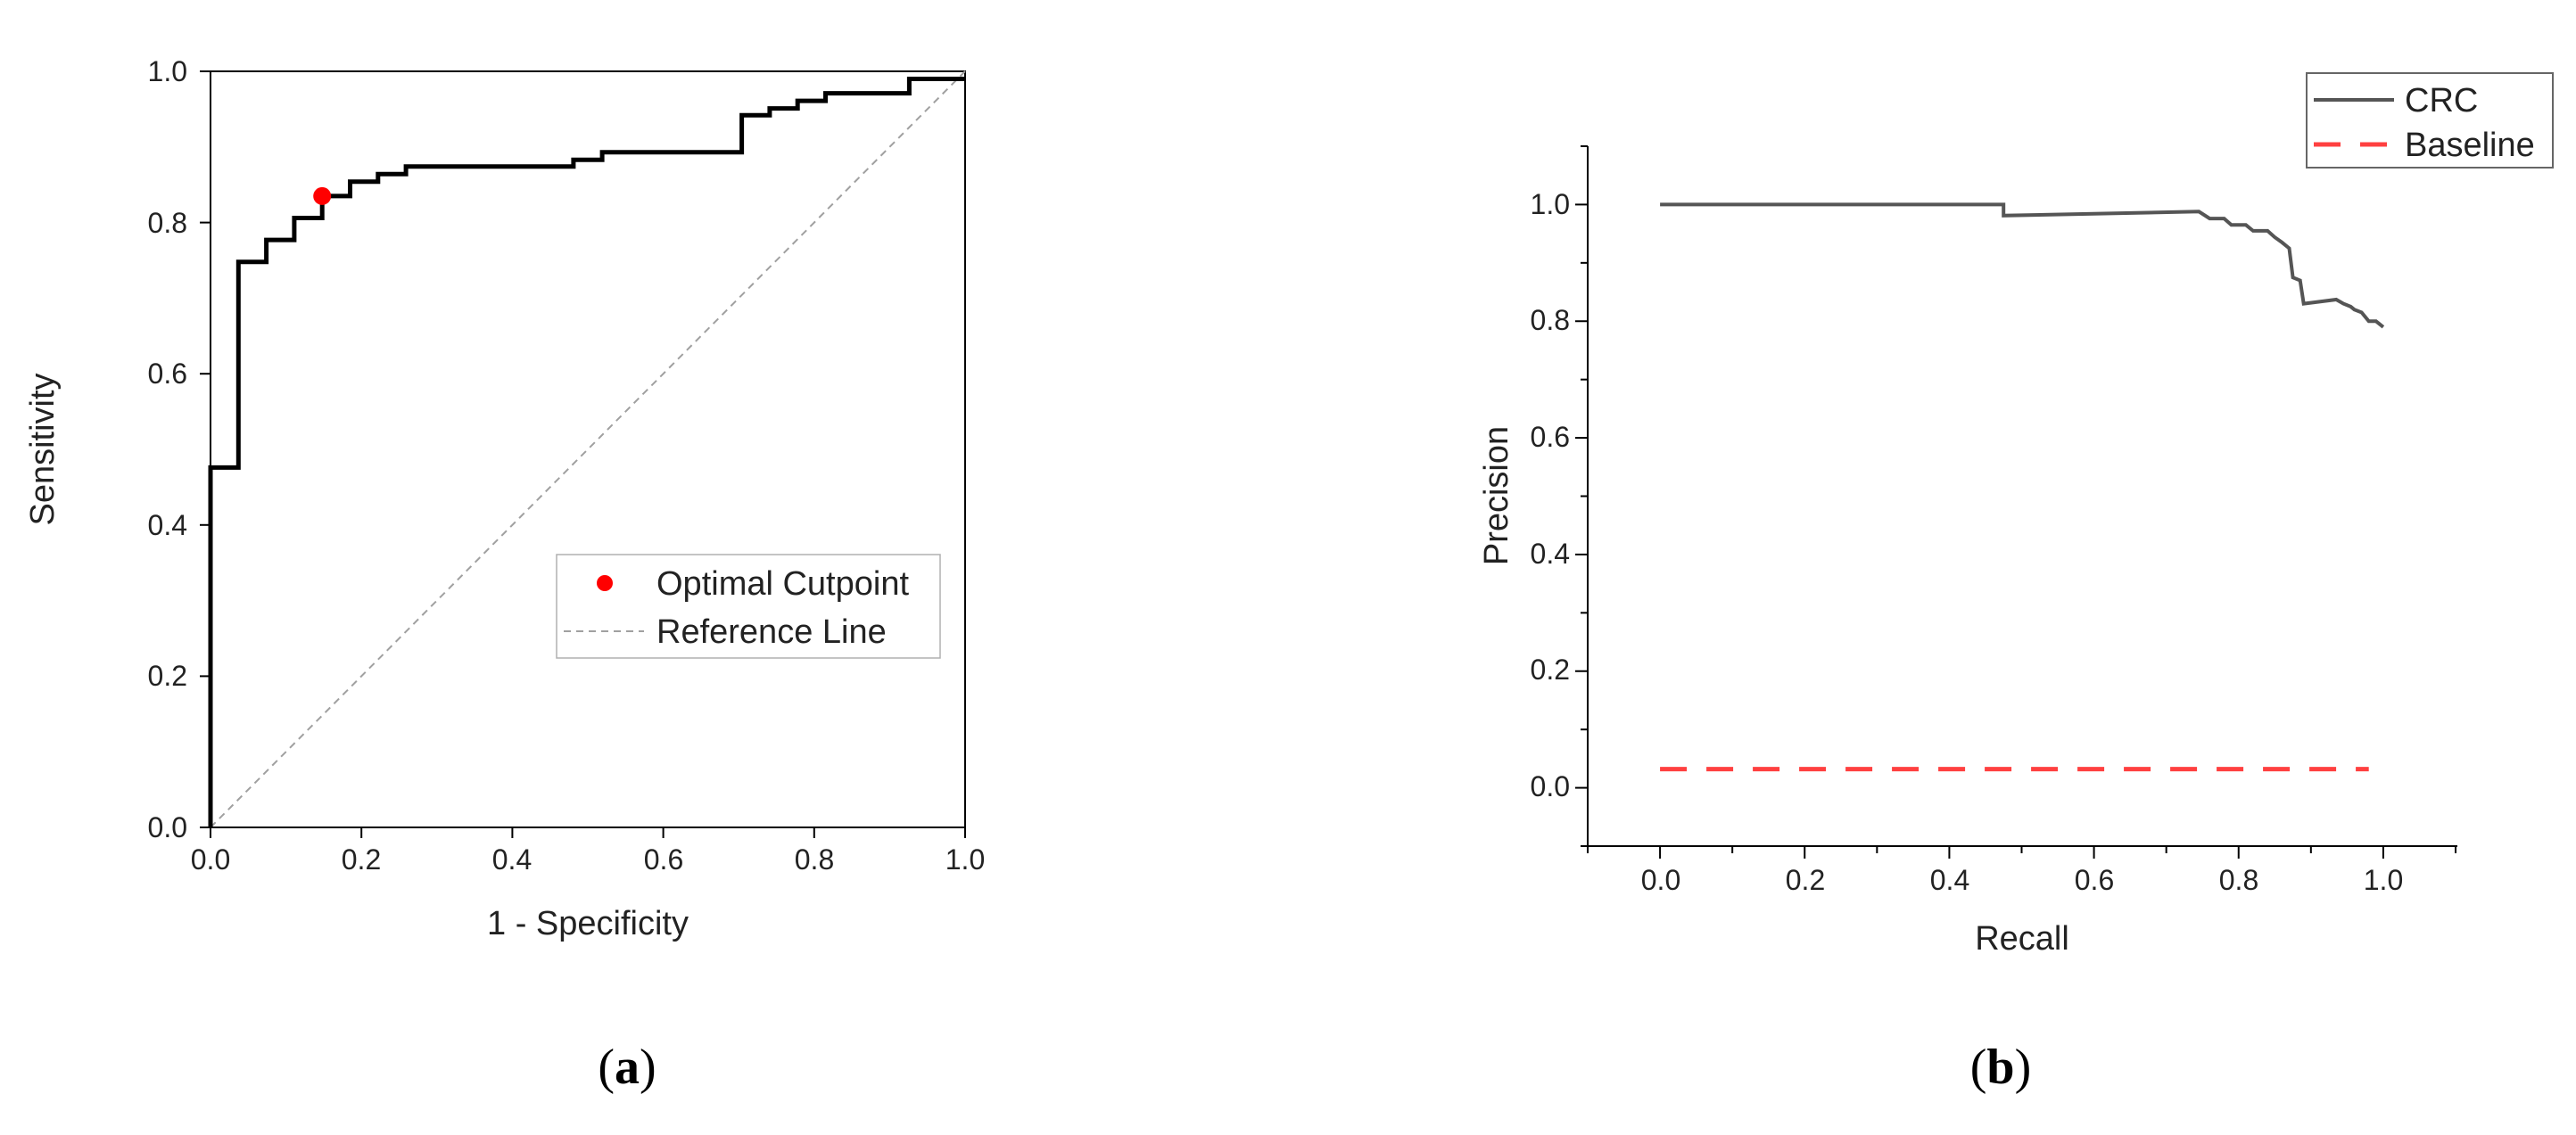 This screenshot has width=2576, height=1135. Describe the element at coordinates (206, 449) in the screenshot. I see `panel-a-y-tick-marks` at that location.